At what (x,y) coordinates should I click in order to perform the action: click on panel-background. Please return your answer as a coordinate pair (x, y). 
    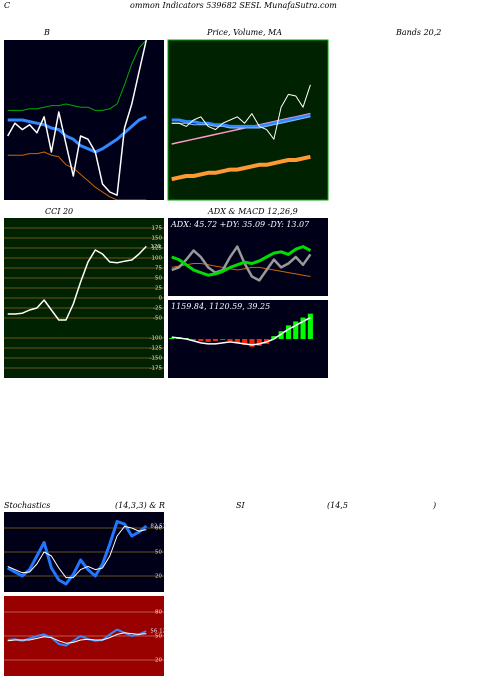
    Looking at the image, I should click on (248, 257).